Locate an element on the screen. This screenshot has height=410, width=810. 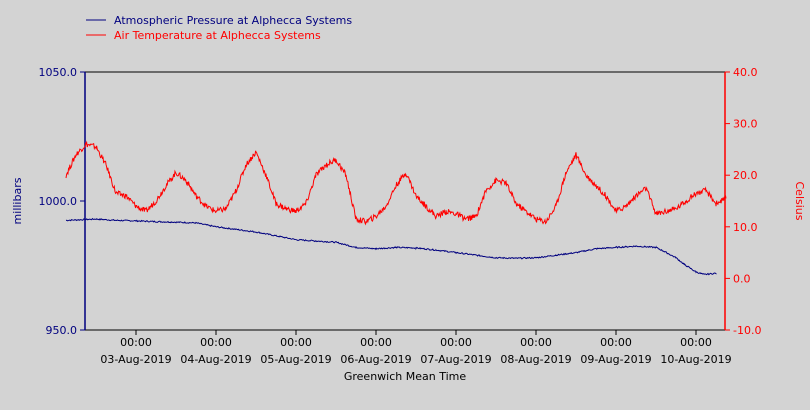
x-tick-date: 09-Aug-2019 is located at coordinates (615, 359).